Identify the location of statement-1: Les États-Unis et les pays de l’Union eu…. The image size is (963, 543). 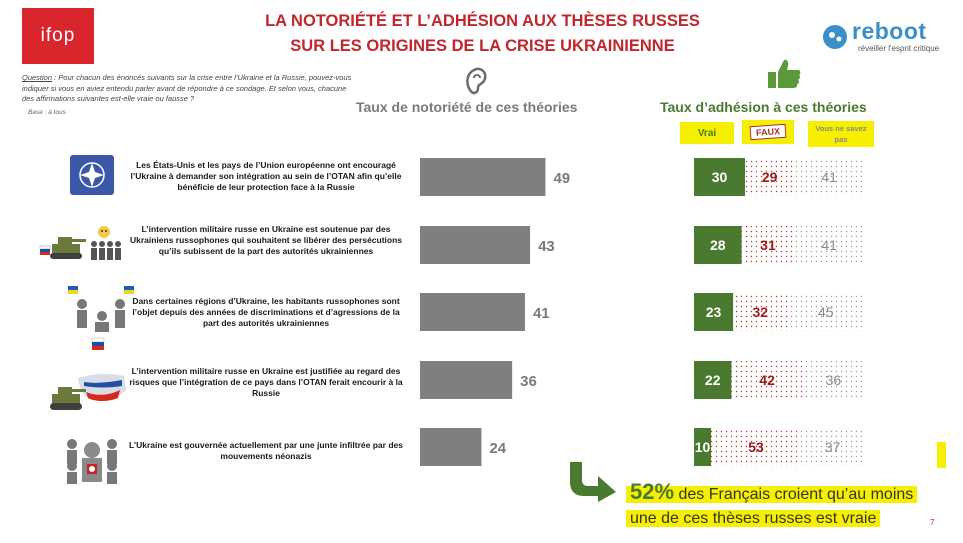
(266, 176).